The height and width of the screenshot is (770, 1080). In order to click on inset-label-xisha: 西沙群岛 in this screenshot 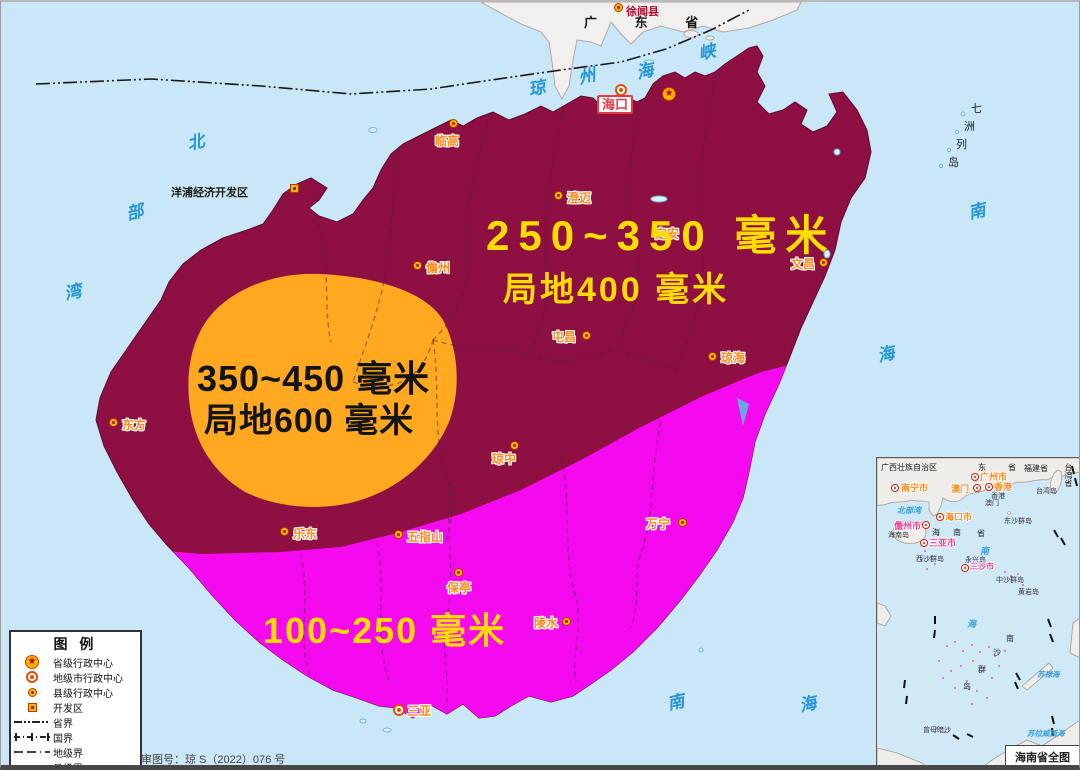, I will do `click(930, 559)`.